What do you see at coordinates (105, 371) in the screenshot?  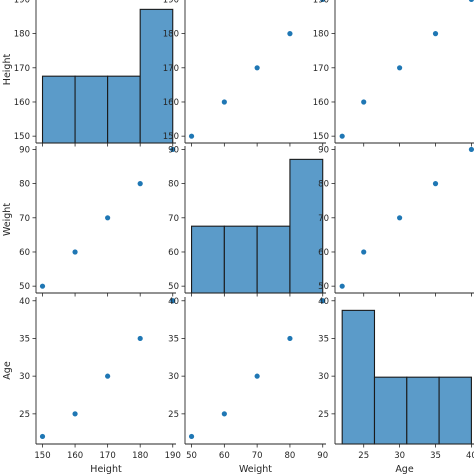 I see `panel-age-vs-height` at bounding box center [105, 371].